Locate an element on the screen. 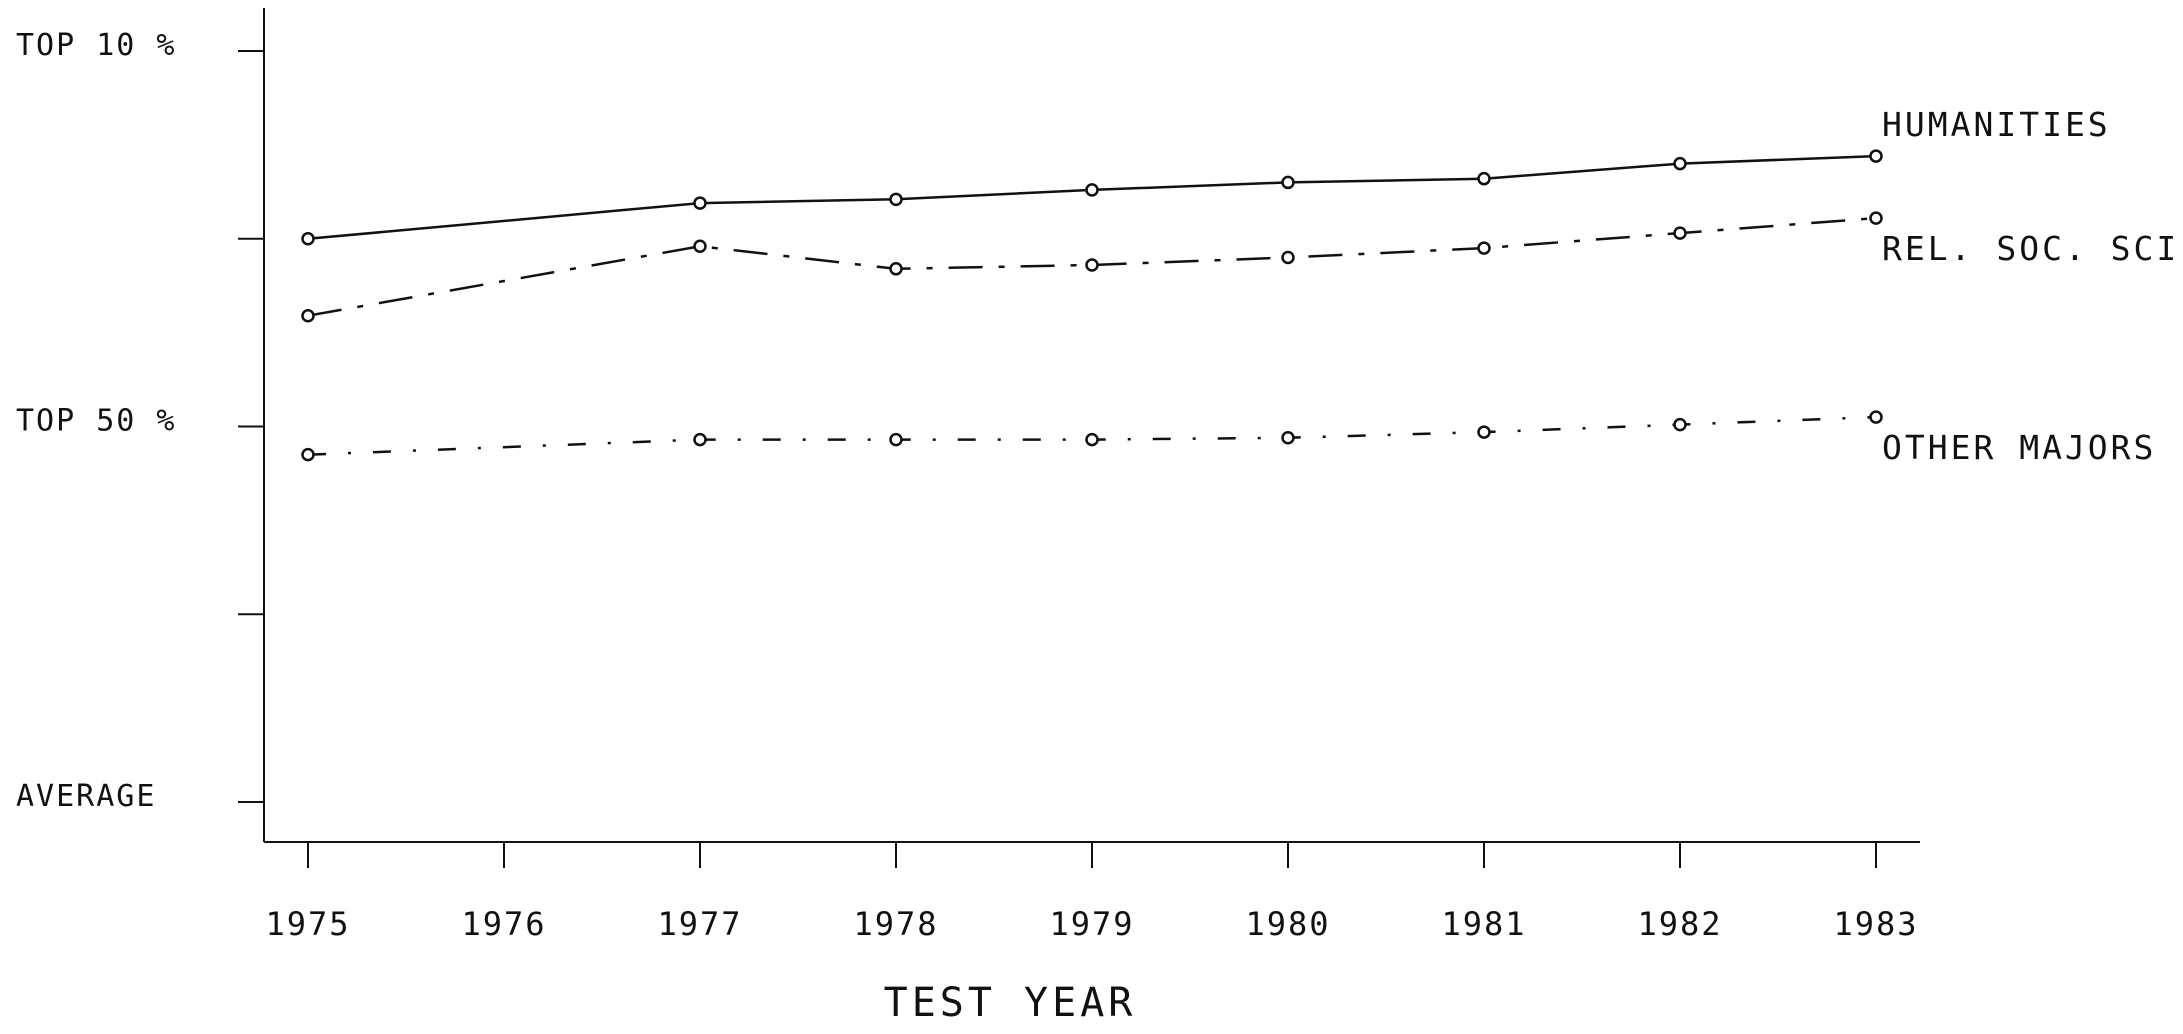  series-label: OTHER MAJORS is located at coordinates (2019, 447).